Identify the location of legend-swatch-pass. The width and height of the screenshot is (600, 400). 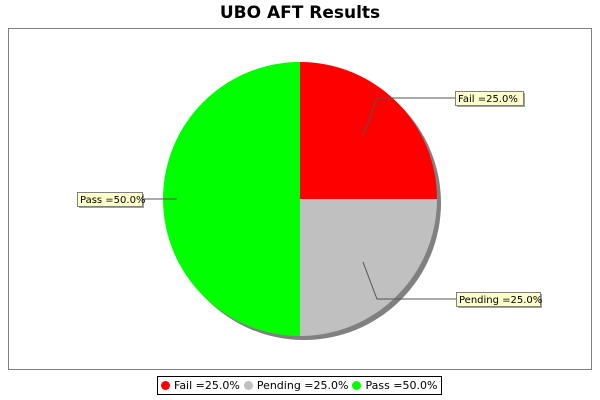
(357, 385).